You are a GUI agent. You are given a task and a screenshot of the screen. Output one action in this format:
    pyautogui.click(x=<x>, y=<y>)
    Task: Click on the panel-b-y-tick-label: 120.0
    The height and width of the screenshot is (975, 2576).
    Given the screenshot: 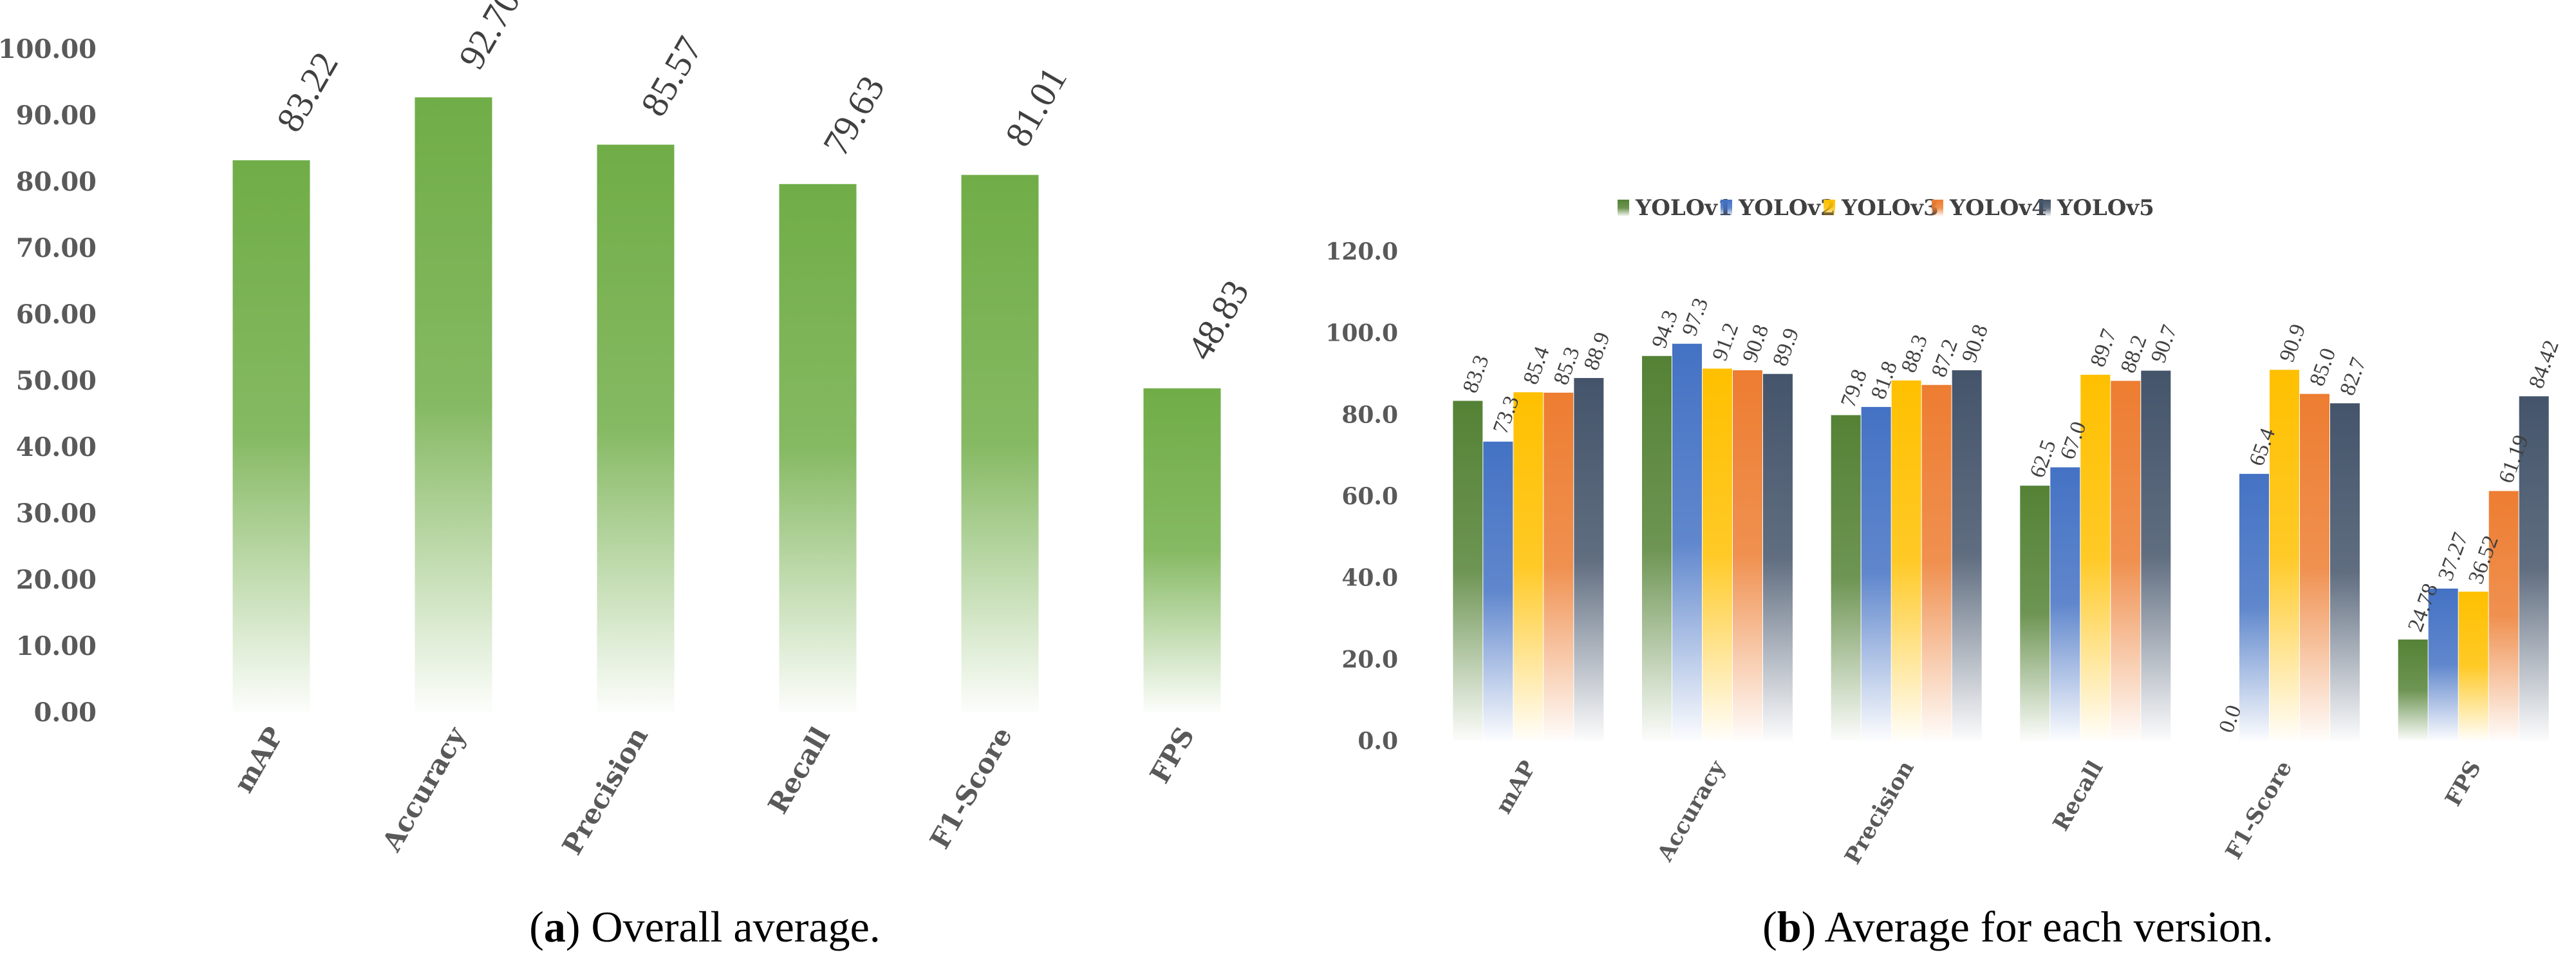 What is the action you would take?
    pyautogui.click(x=1361, y=251)
    